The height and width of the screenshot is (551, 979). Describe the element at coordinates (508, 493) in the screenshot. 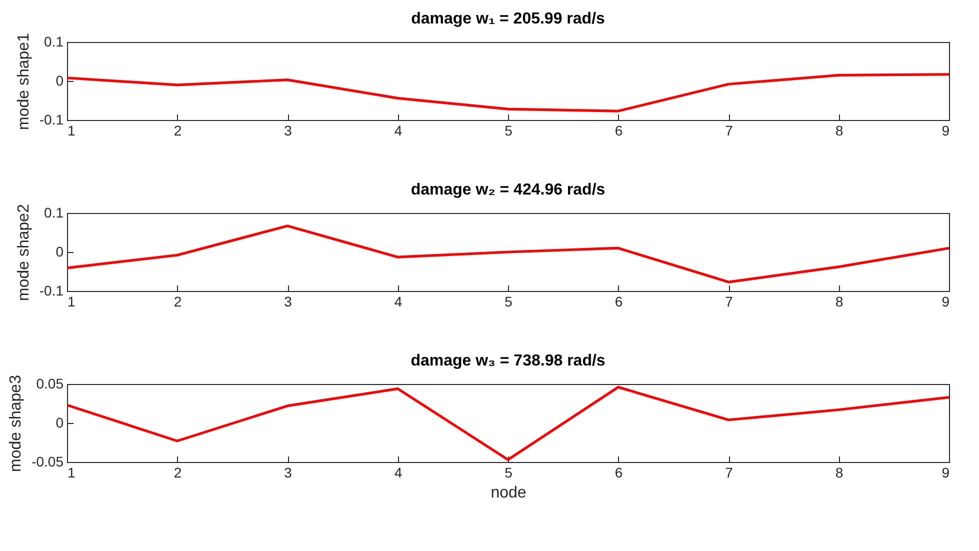

I see `x-axis-title: node` at that location.